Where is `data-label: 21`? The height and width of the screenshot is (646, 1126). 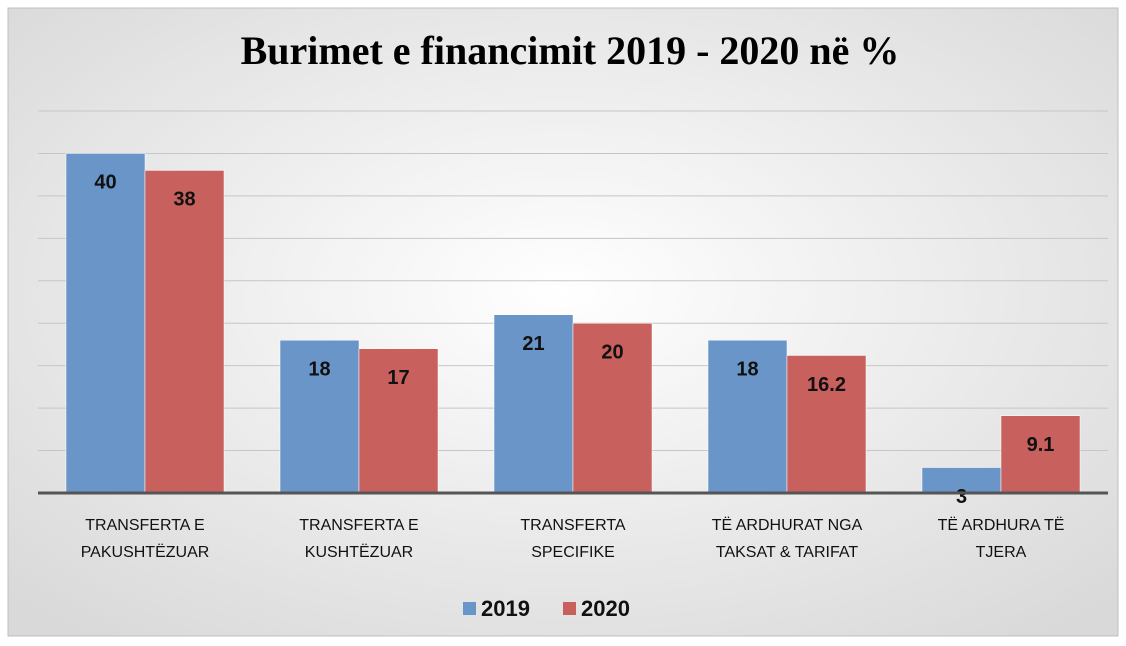 data-label: 21 is located at coordinates (533, 344).